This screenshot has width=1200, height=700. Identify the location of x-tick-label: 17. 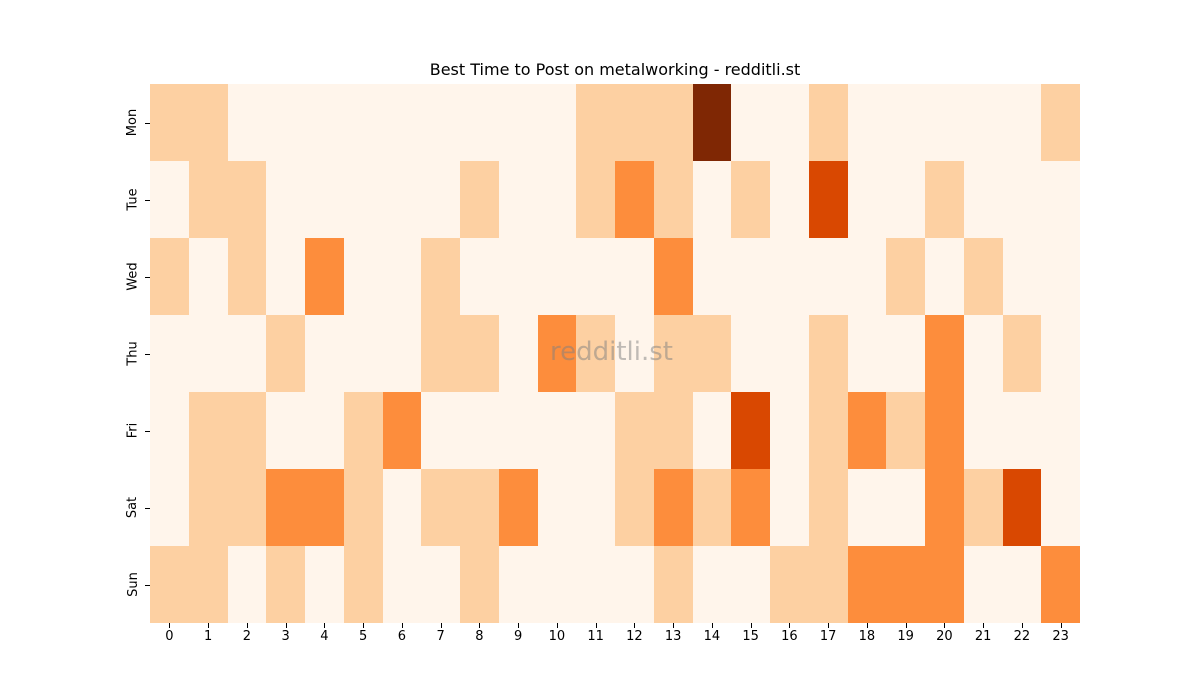
(828, 636).